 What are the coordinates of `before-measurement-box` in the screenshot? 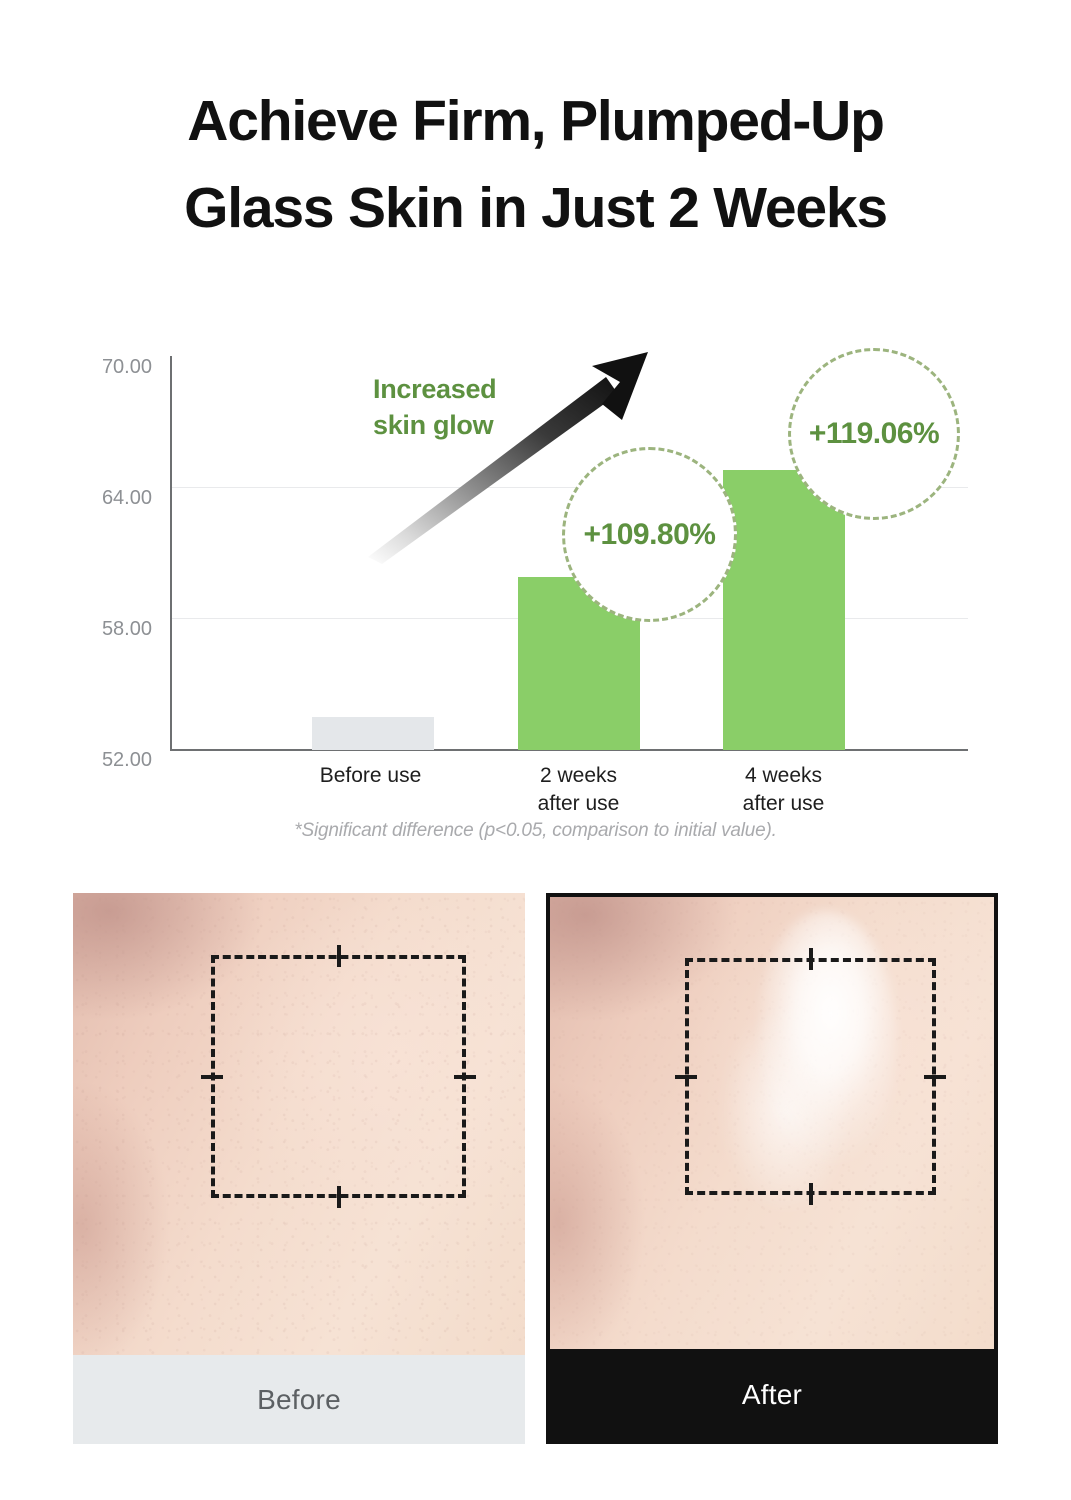 It's located at (338, 1076).